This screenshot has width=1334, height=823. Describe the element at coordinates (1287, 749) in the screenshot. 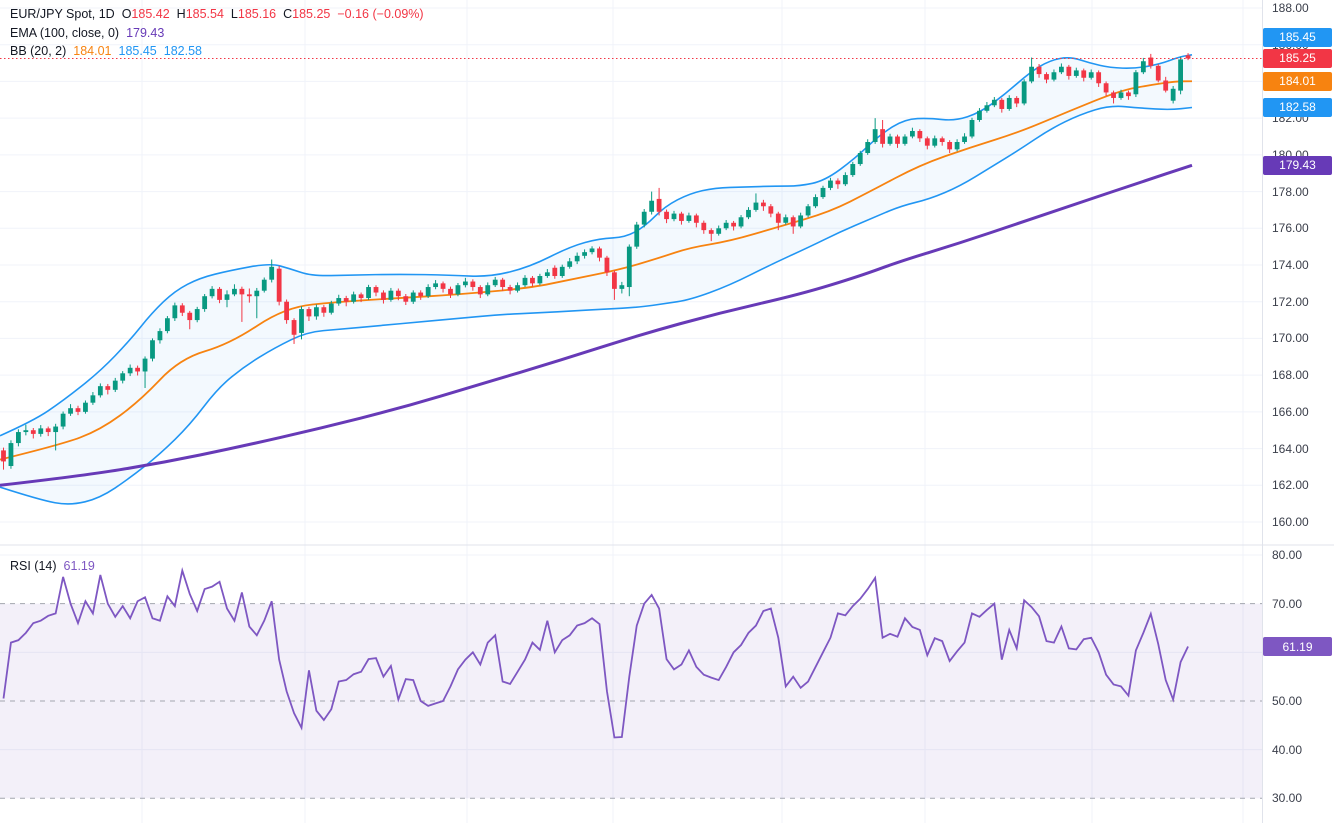

I see `rsi-axis-label: 40.00` at that location.